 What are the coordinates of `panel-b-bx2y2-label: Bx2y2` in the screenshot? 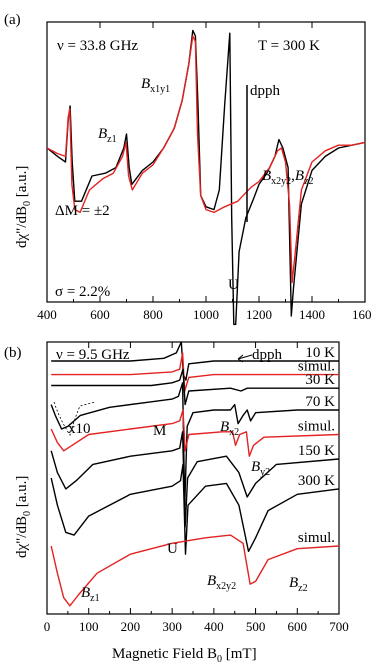 It's located at (221, 582).